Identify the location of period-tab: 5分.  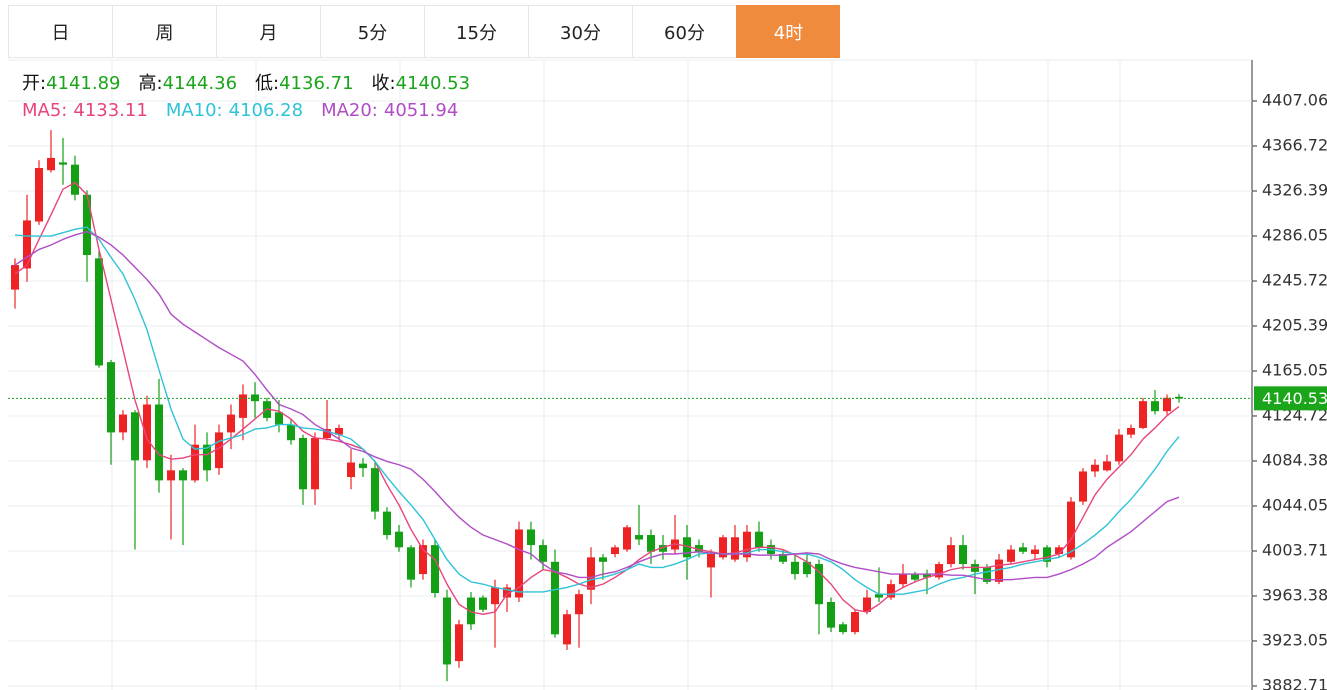
(372, 31).